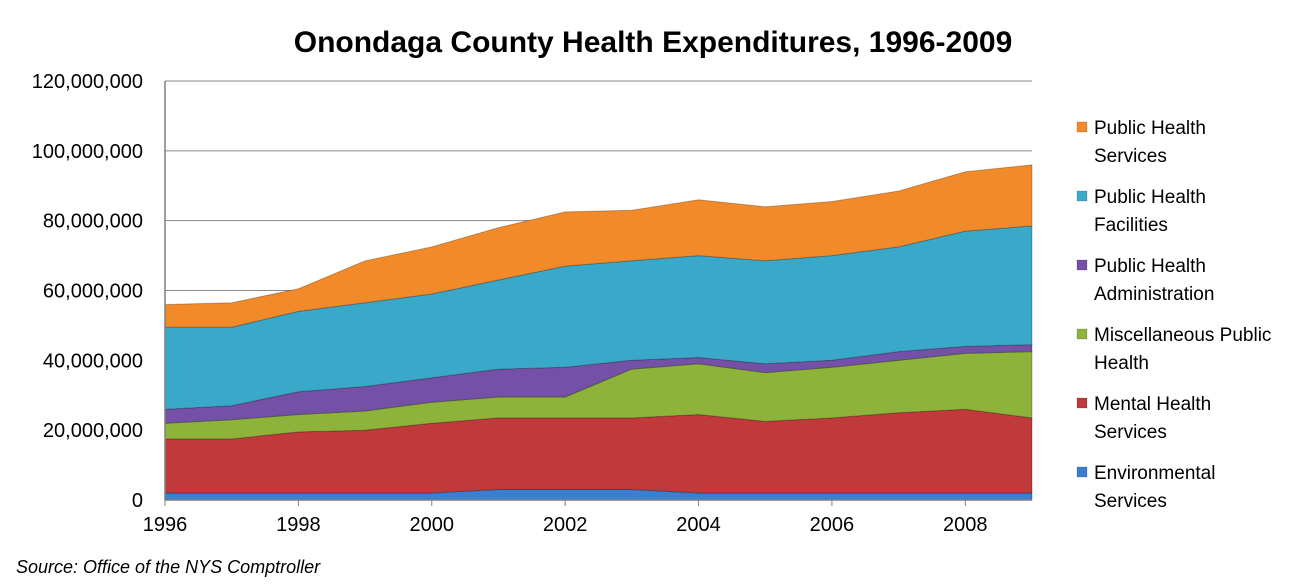 The height and width of the screenshot is (587, 1306). What do you see at coordinates (165, 525) in the screenshot?
I see `x-tick-label: 1996` at bounding box center [165, 525].